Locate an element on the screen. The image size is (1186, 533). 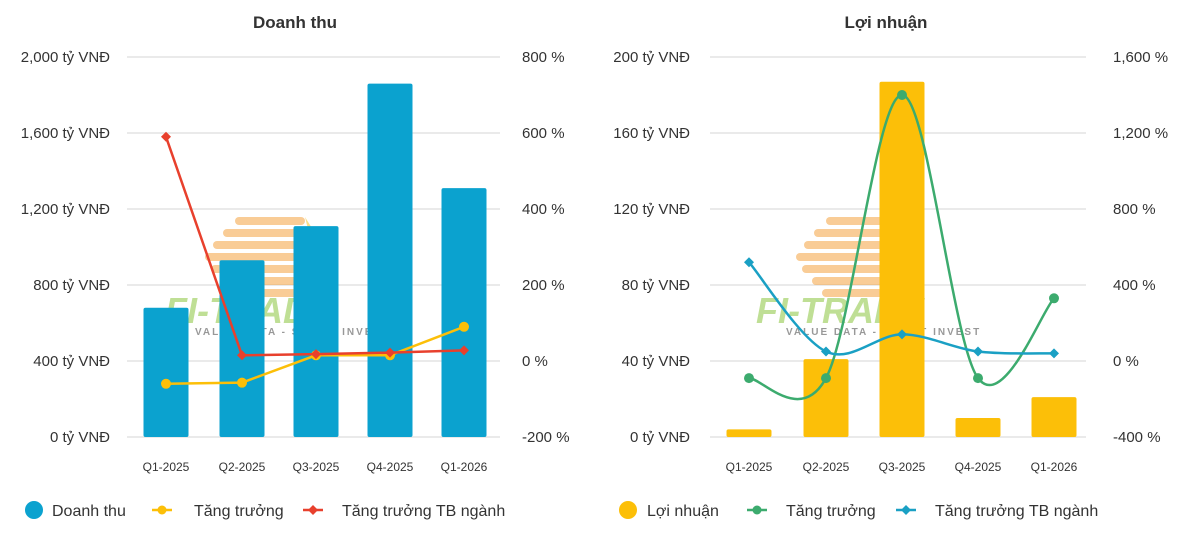
legend: Lợi nhuận Tăng trưởng Tăng trưởng TB ngành is located at coordinates (858, 510).